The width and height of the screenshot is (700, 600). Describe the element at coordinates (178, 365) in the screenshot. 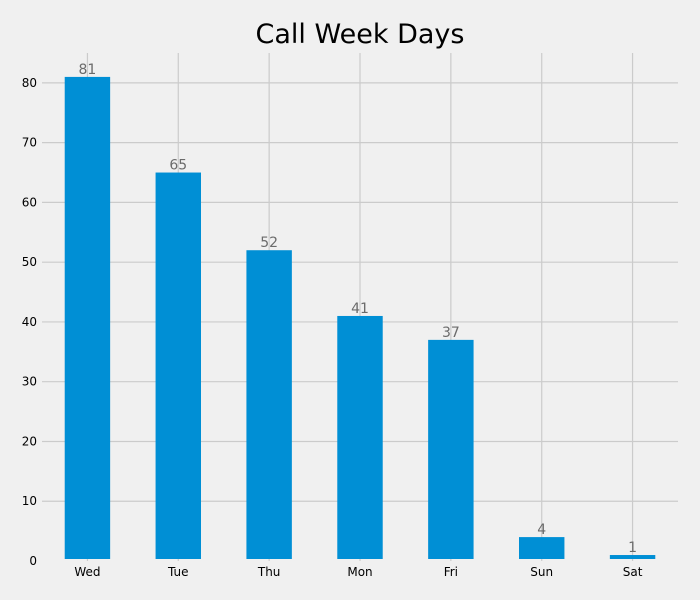

I see `bar-tue` at that location.